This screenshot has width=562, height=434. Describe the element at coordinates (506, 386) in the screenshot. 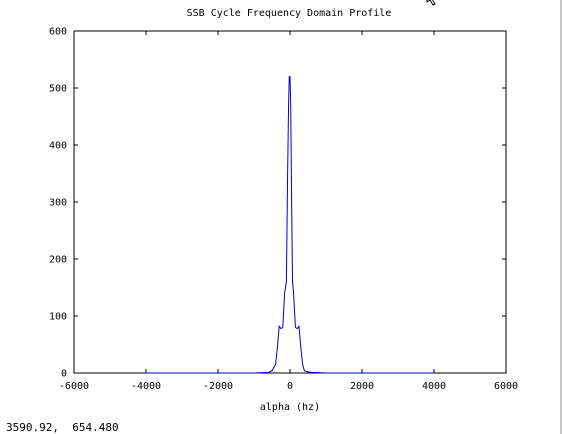

I see `x-tick-label: 6000` at that location.